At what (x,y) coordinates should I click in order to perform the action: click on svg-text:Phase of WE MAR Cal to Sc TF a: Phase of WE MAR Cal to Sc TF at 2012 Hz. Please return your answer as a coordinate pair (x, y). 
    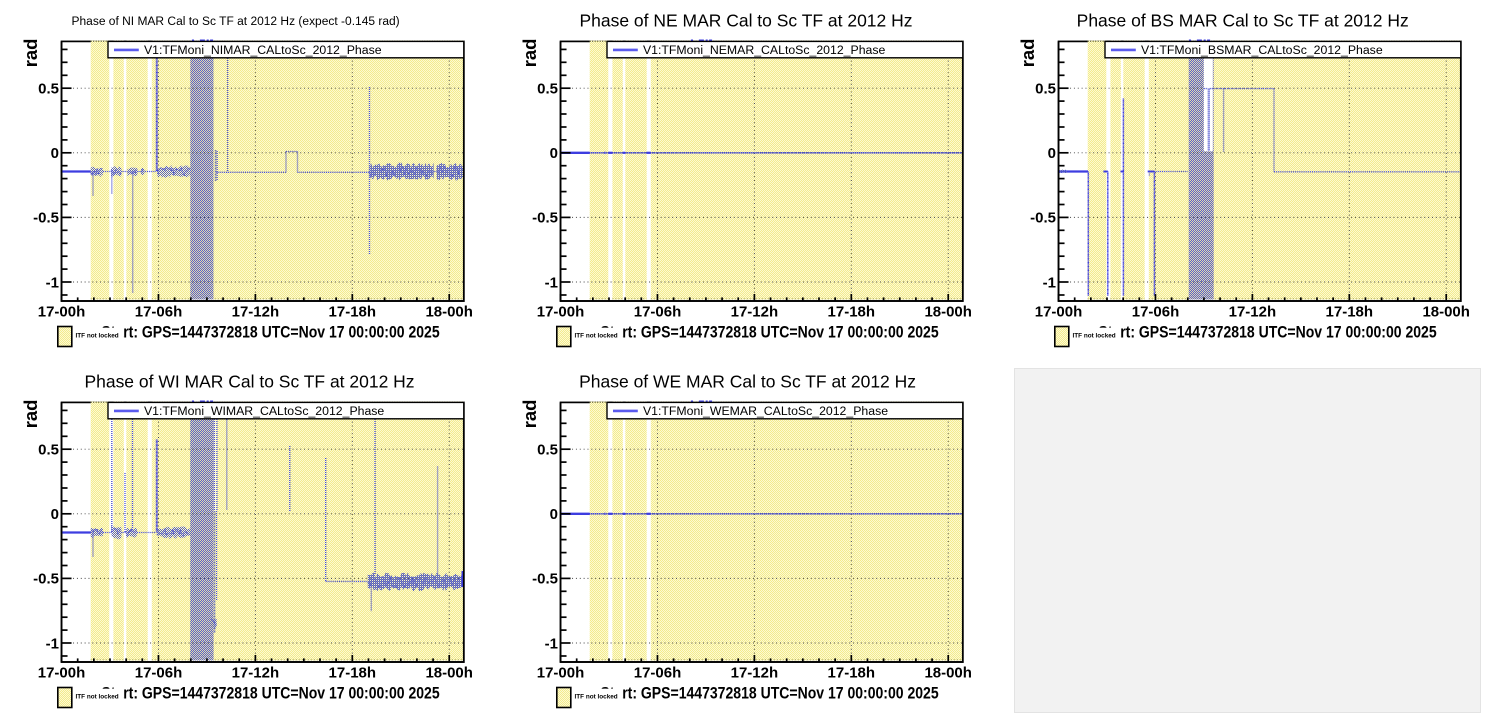
    Looking at the image, I should click on (747, 382).